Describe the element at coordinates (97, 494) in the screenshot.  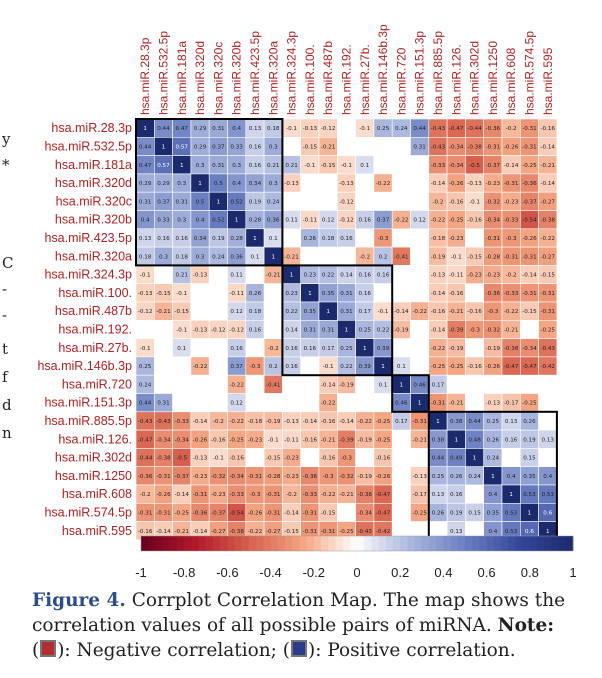
I see `row-label: hsa.miR.608` at that location.